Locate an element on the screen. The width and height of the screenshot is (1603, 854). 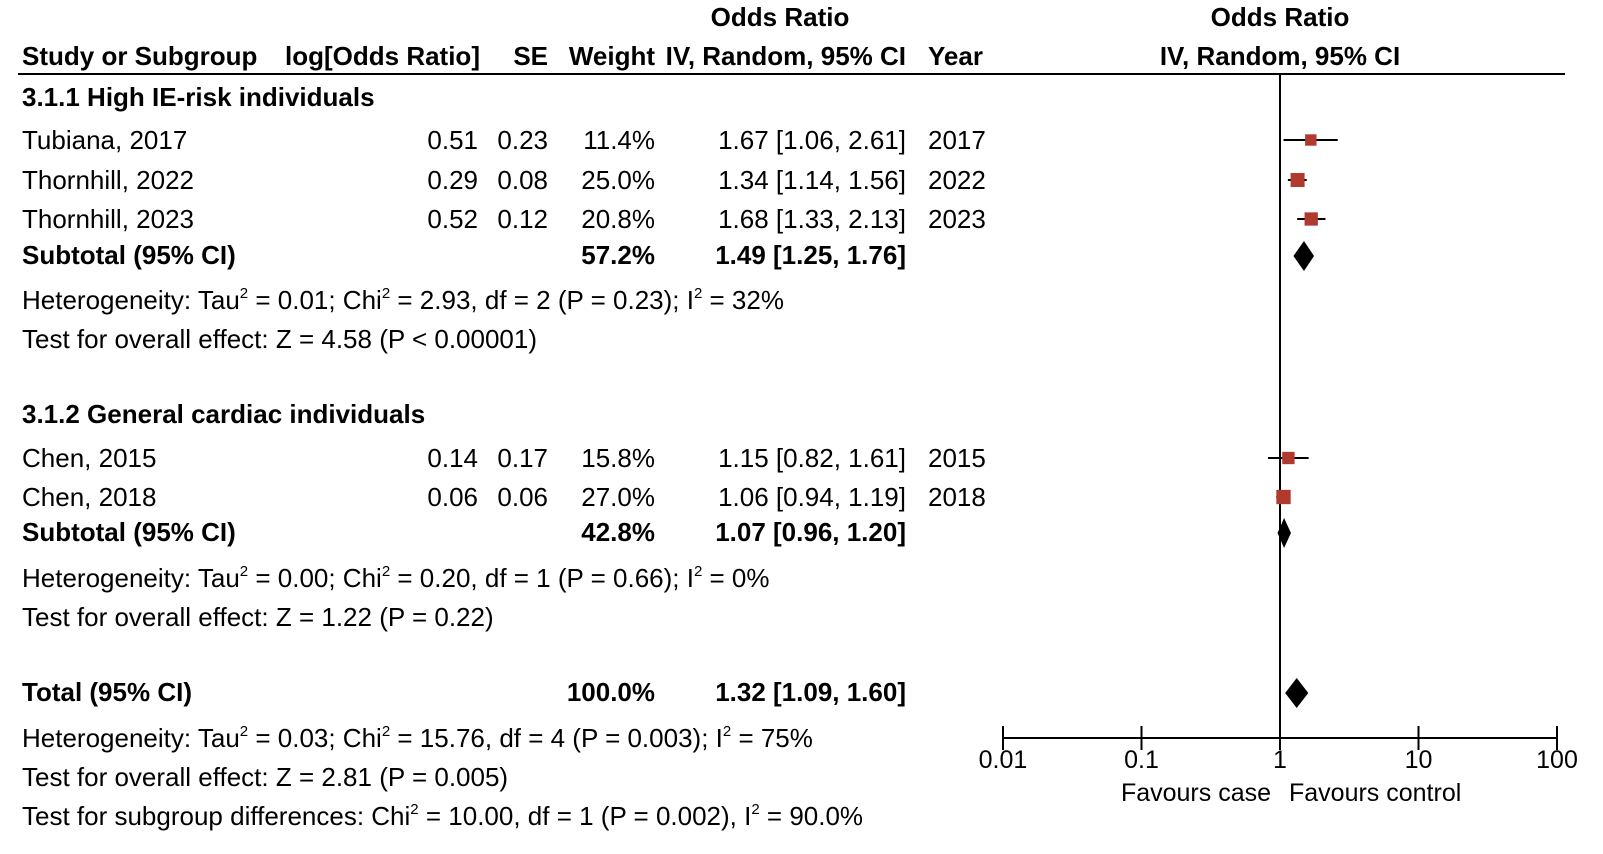
group-title: 3.1.2 General cardiac individuals is located at coordinates (224, 414).